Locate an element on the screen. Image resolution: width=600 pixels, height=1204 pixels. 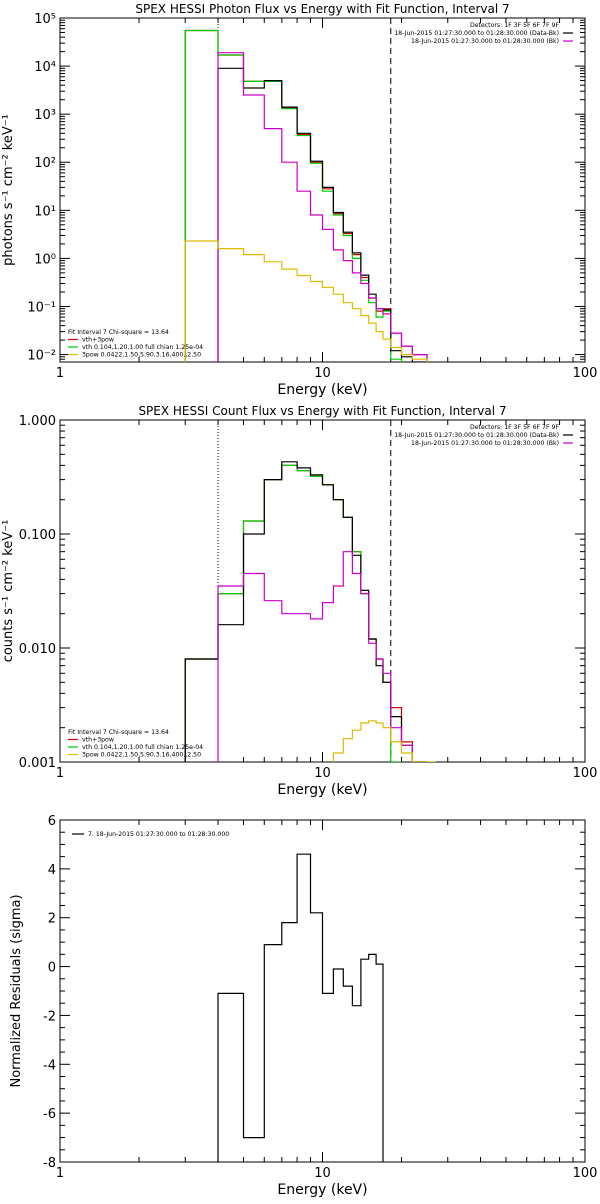
y-tick-label: 10⁵ is located at coordinates (45, 19).